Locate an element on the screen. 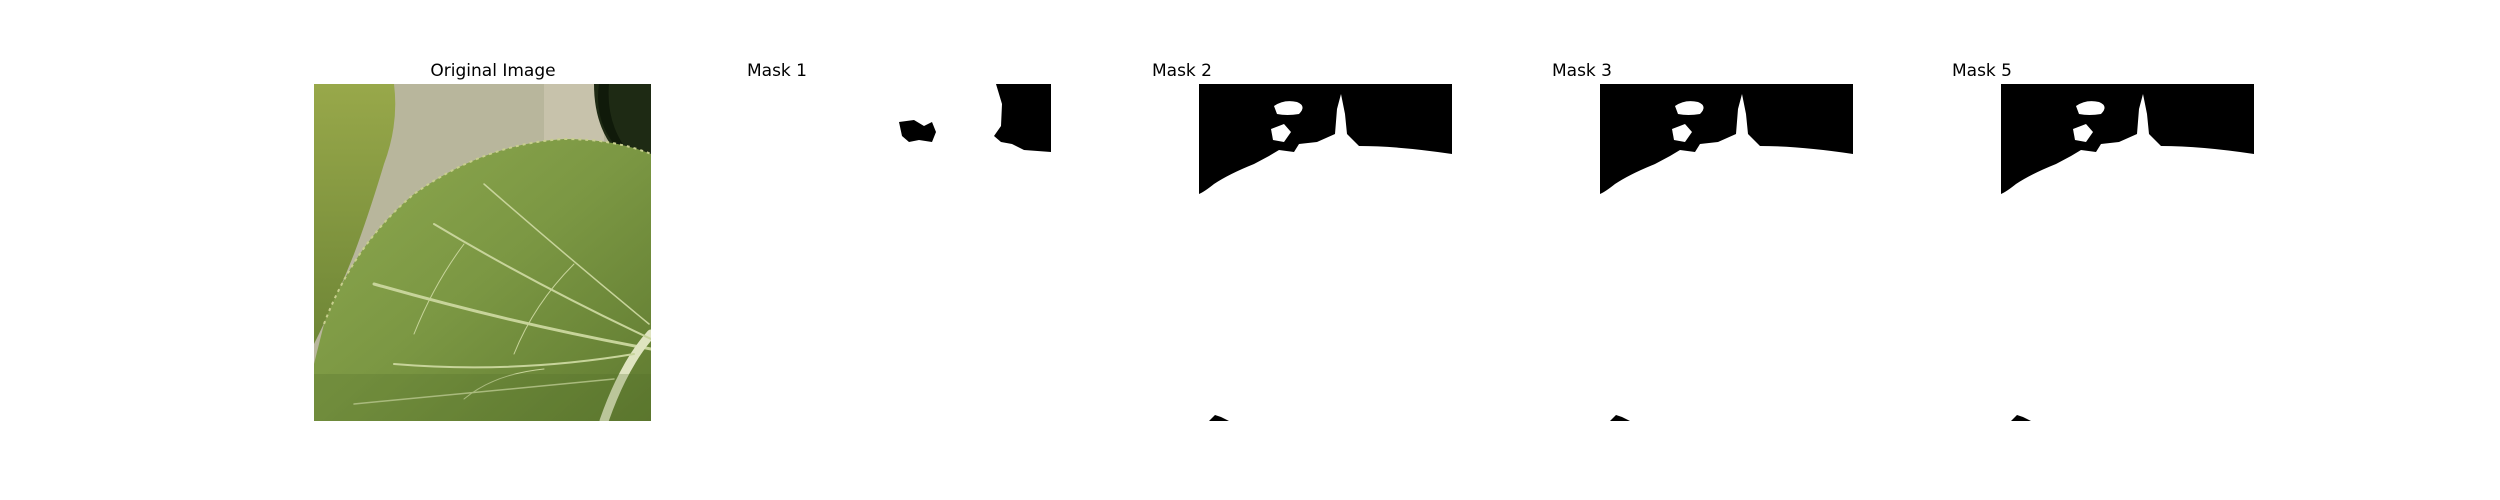 This screenshot has height=500, width=2500. panel-title: Mask 2 is located at coordinates (1181, 71).